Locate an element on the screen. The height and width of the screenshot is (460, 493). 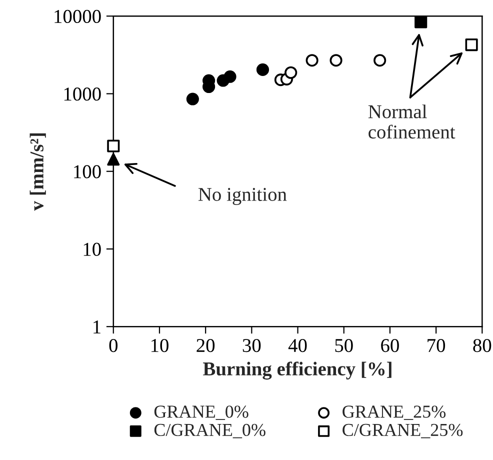
y-tick-label: 100 is located at coordinates (87, 171).